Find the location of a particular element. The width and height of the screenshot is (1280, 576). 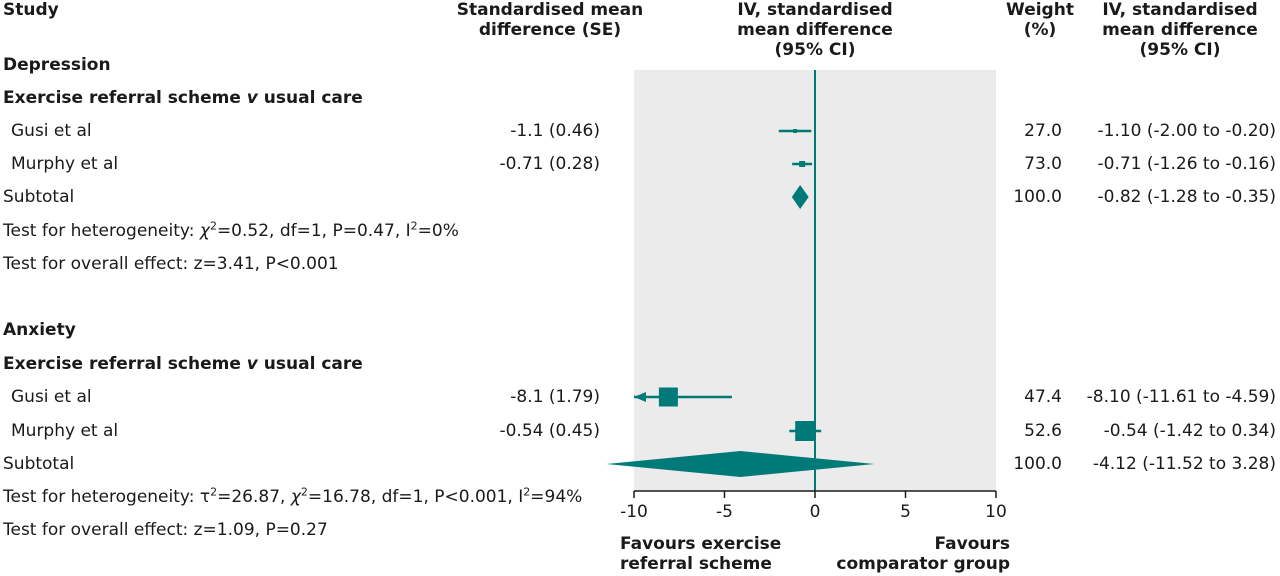

study-weight: 47.4 is located at coordinates (1043, 397).